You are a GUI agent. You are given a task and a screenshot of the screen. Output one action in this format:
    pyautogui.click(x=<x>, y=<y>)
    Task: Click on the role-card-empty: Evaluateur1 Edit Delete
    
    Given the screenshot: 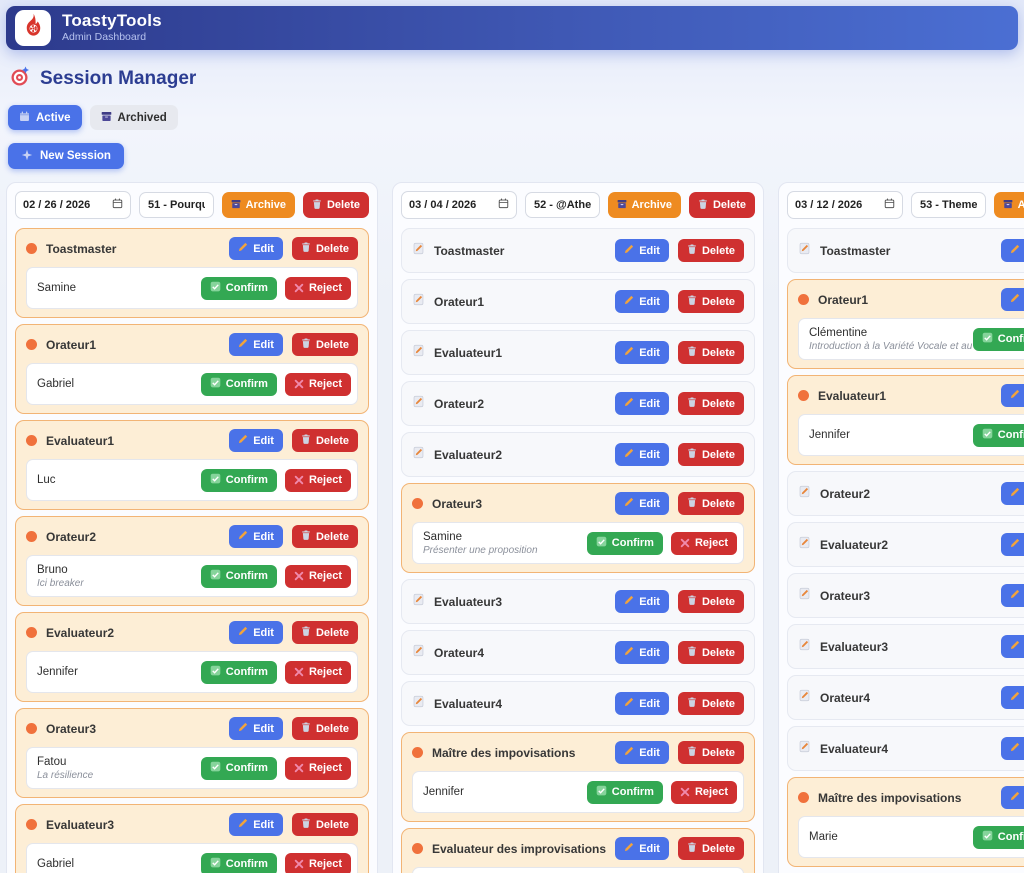 What is the action you would take?
    pyautogui.click(x=578, y=352)
    